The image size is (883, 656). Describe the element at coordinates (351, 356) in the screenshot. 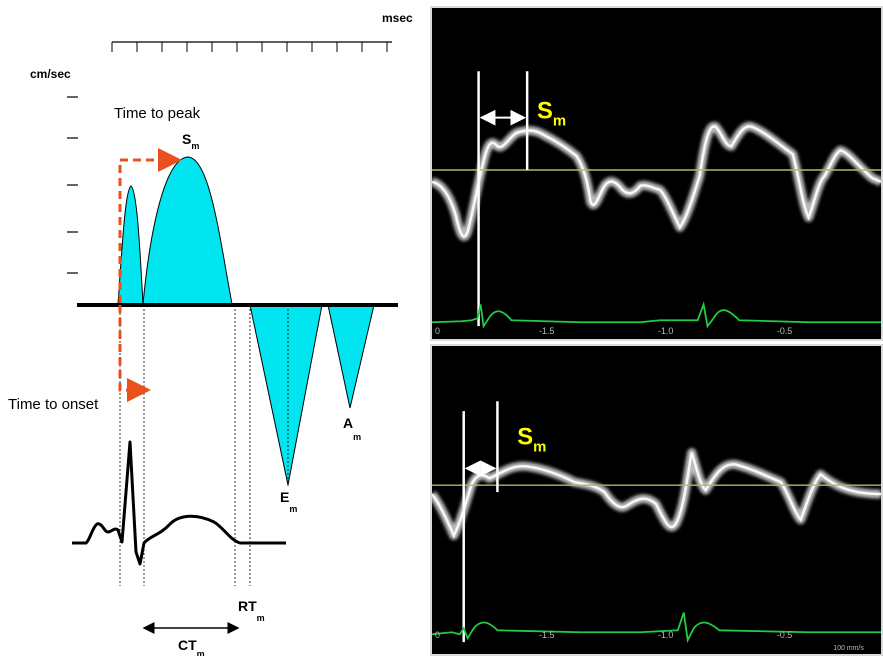

I see `late-diastolic-wave-am` at that location.